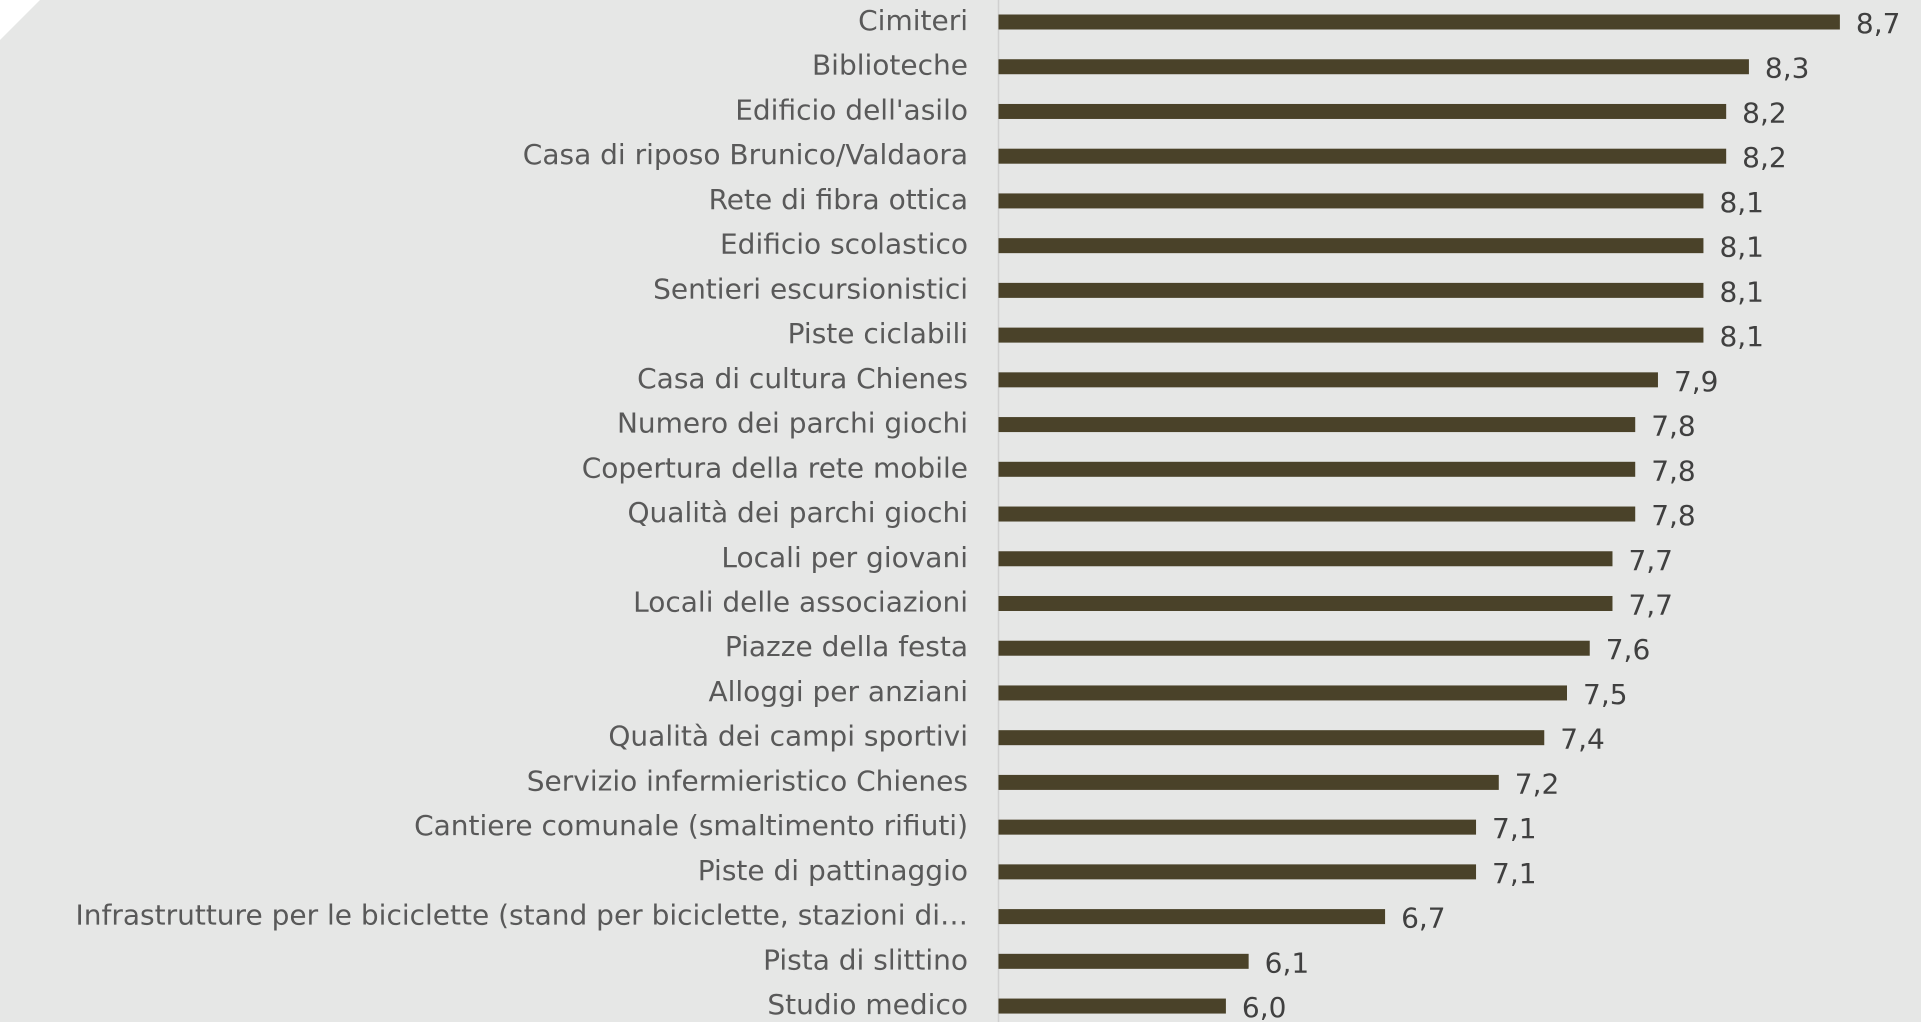 This screenshot has height=1022, width=1921. What do you see at coordinates (1287, 962) in the screenshot?
I see `value-label: 6,1` at bounding box center [1287, 962].